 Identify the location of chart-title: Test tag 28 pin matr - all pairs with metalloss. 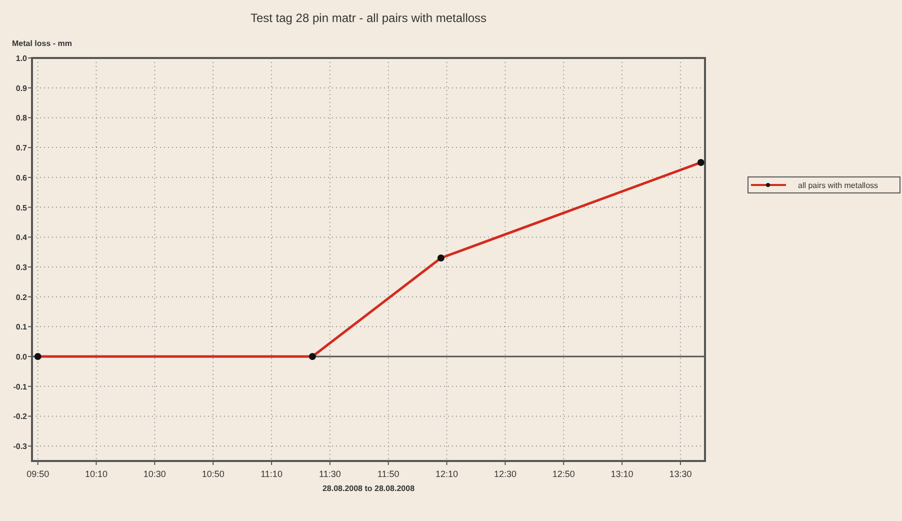
(368, 18).